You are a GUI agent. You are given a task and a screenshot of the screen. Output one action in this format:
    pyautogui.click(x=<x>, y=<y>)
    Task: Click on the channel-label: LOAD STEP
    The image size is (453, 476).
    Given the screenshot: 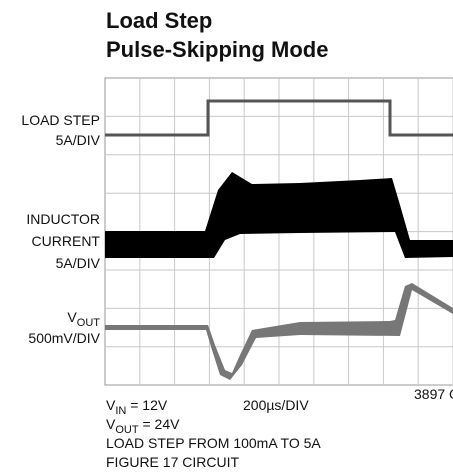 What is the action you would take?
    pyautogui.click(x=60, y=120)
    